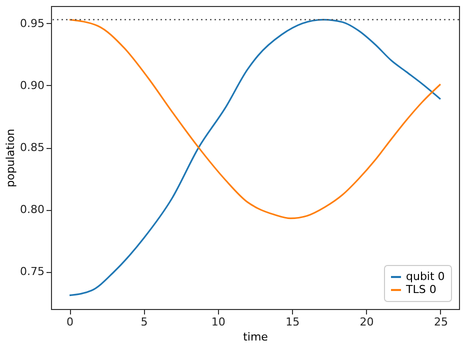 The width and height of the screenshot is (474, 355). I want to click on y-axis-title: population, so click(11, 158).